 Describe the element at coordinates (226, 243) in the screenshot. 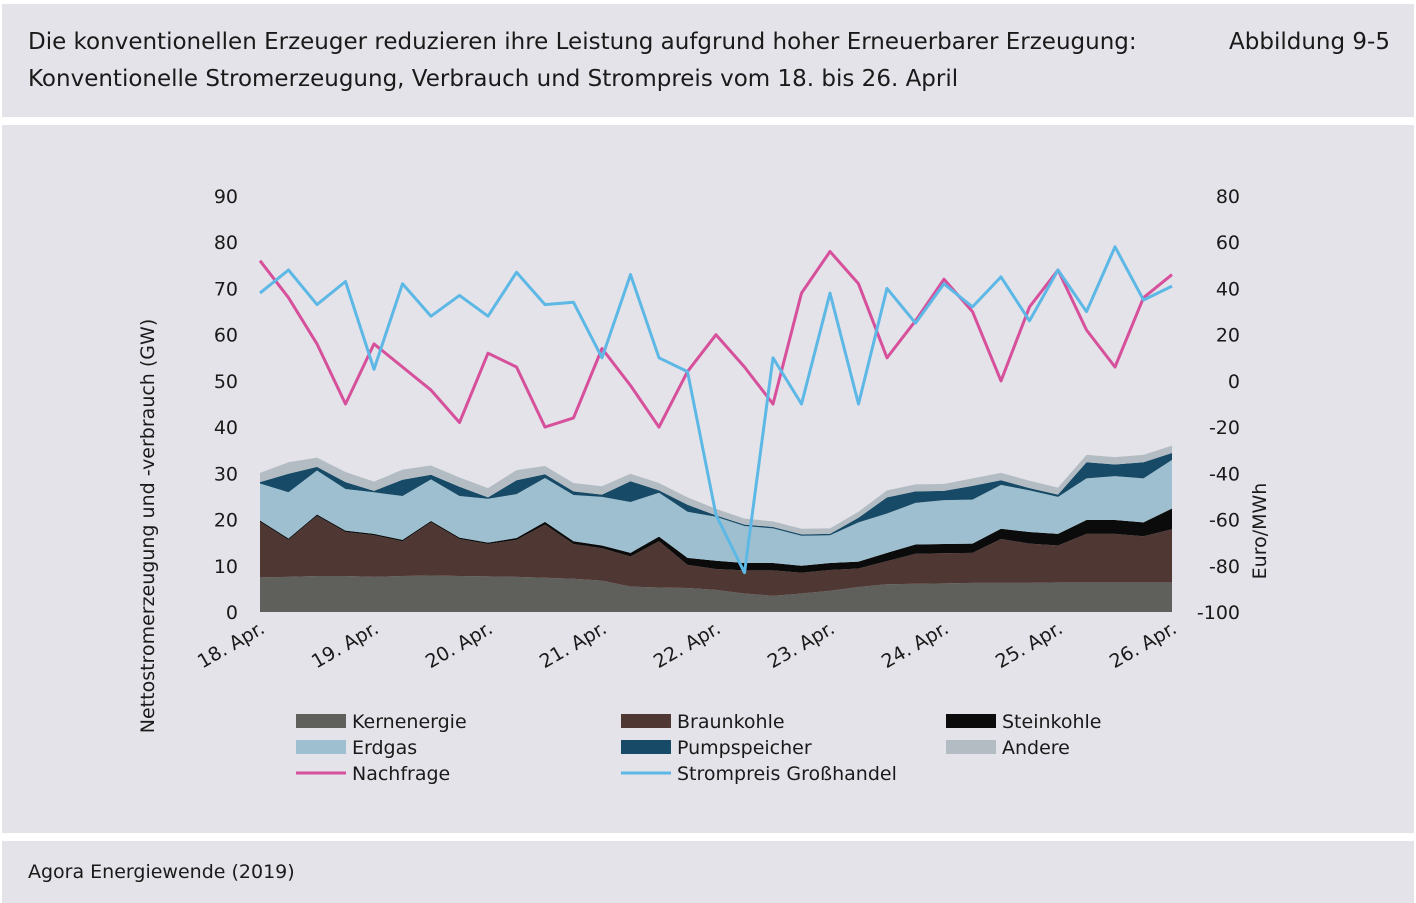

I see `y-tick-label: 80` at that location.